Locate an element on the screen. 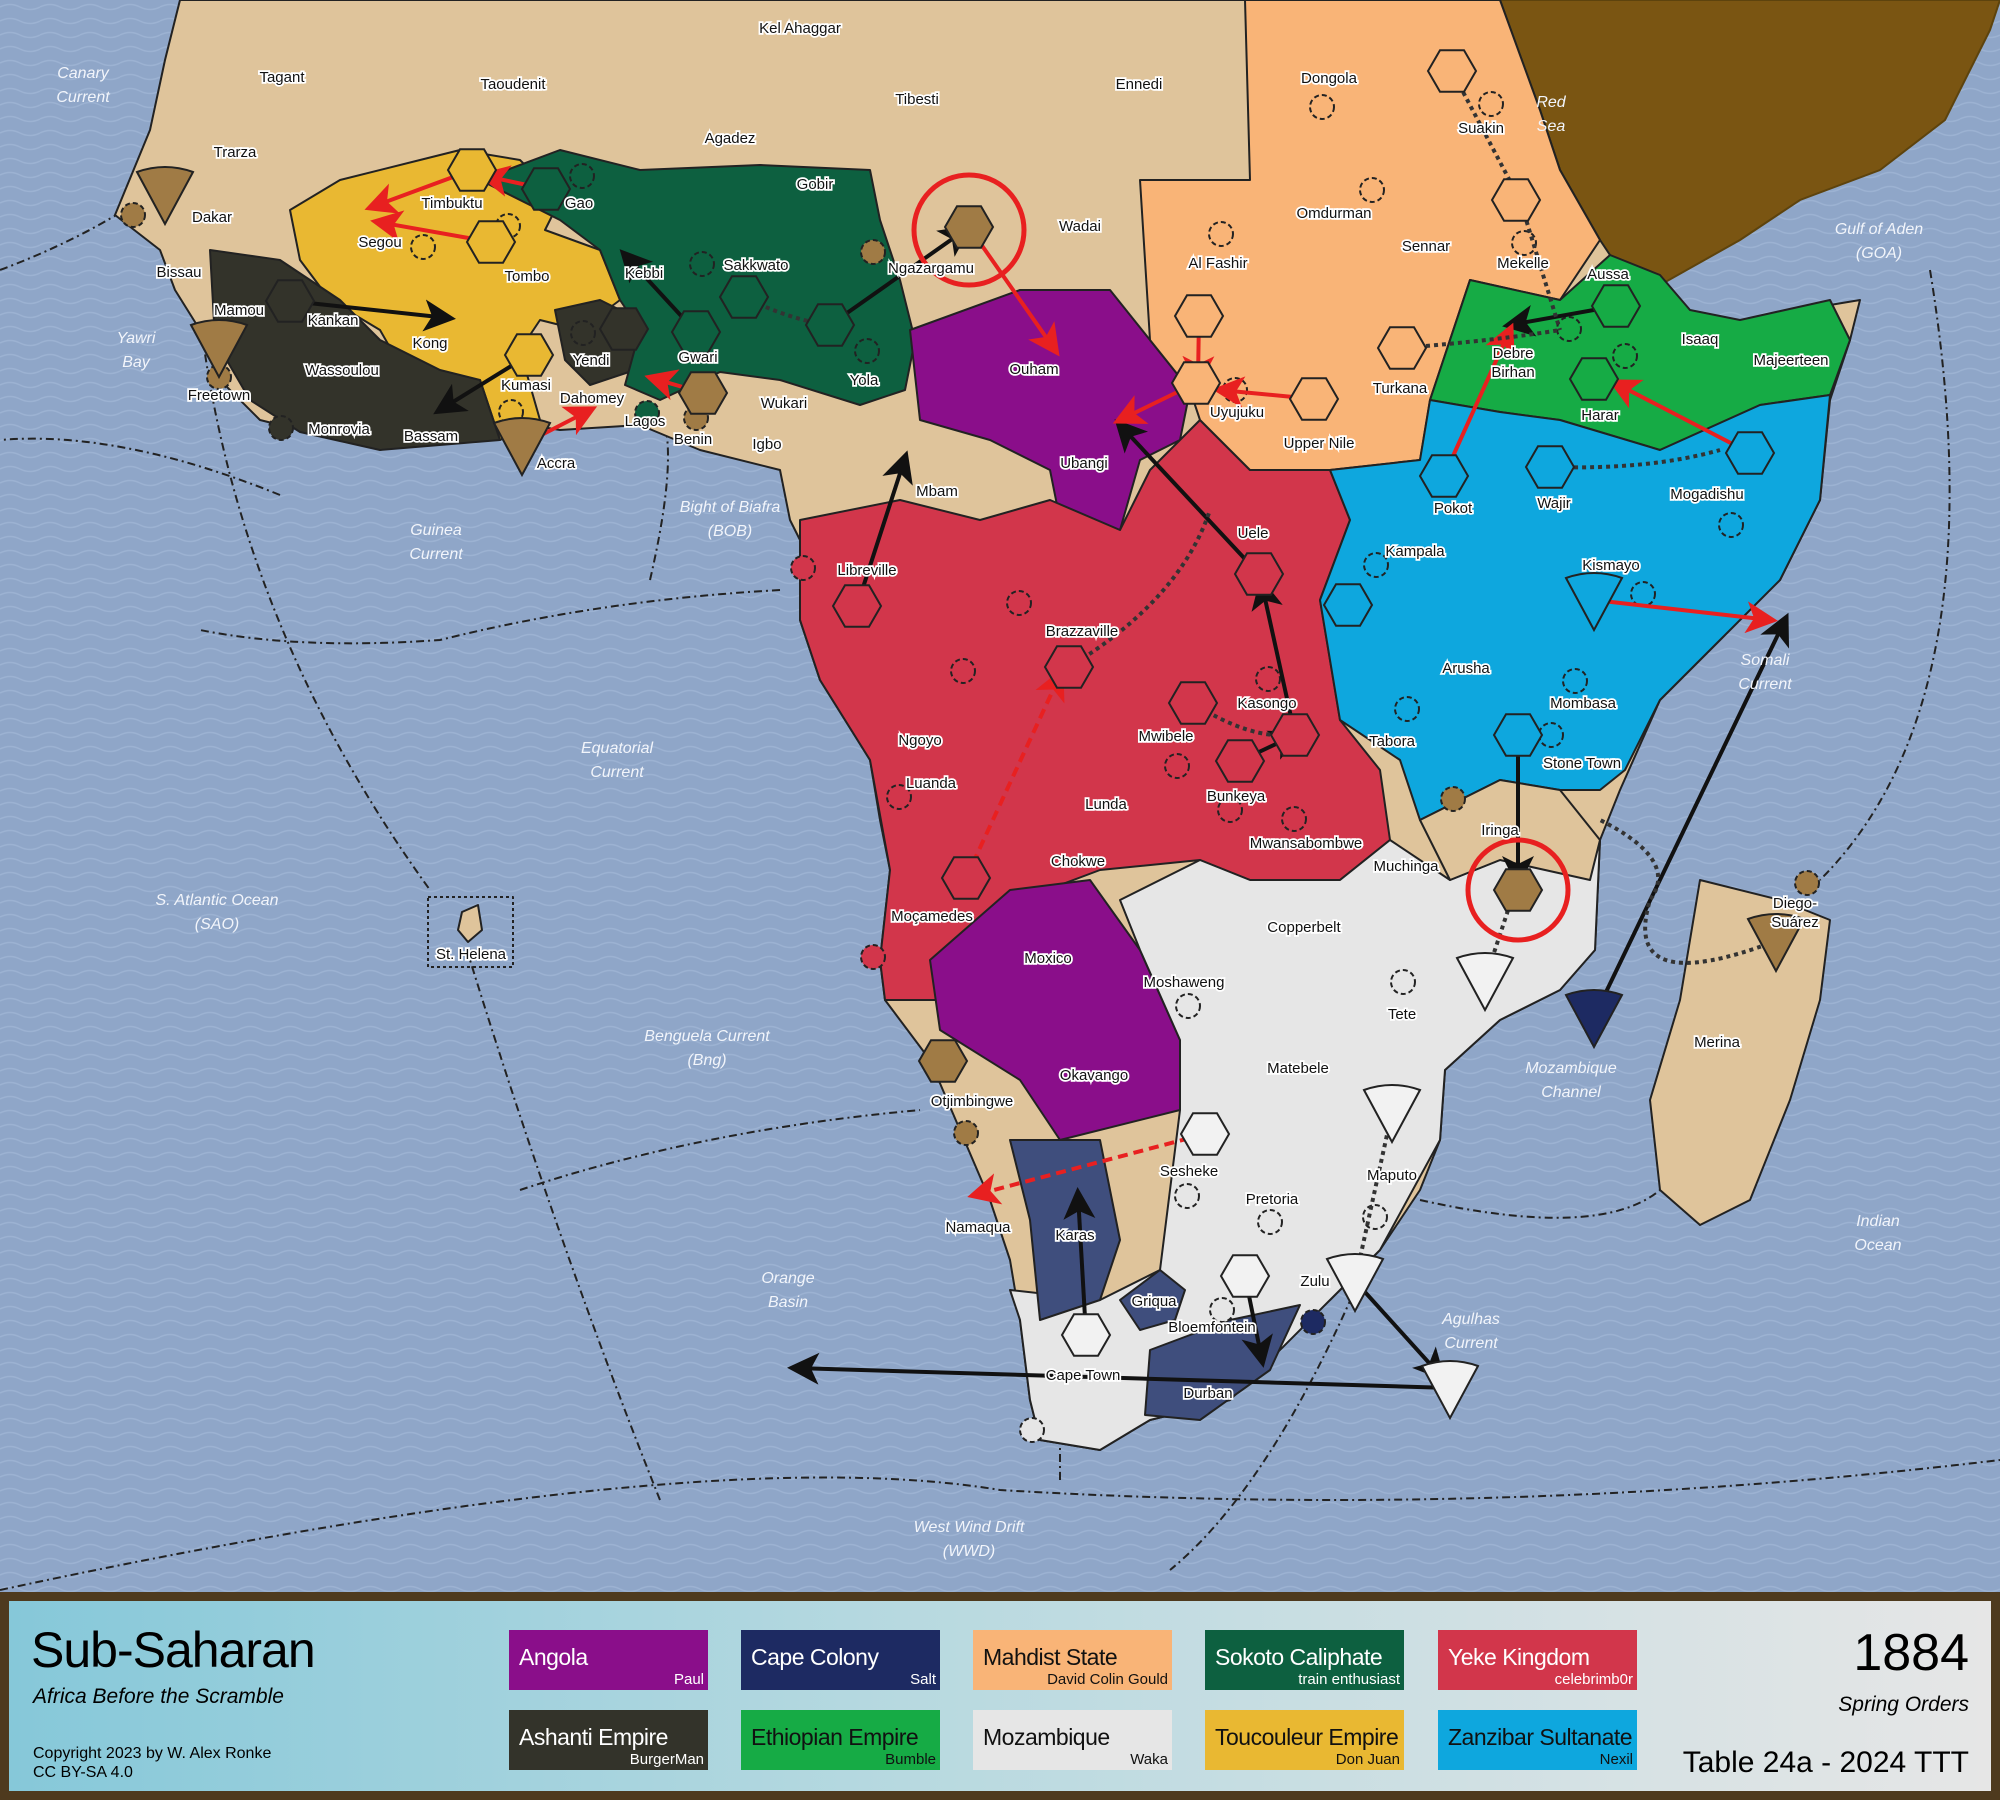  faction-player: Bumble is located at coordinates (910, 1759).